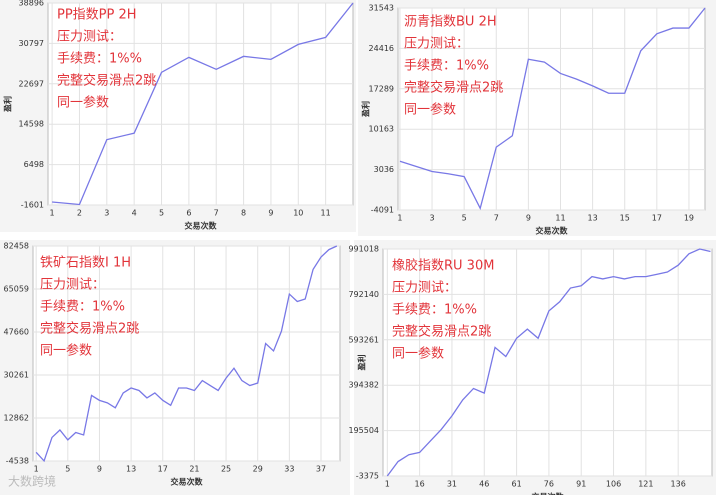 The width and height of the screenshot is (716, 495). Describe the element at coordinates (381, 48) in the screenshot. I see `y-tick-label: 24416` at that location.